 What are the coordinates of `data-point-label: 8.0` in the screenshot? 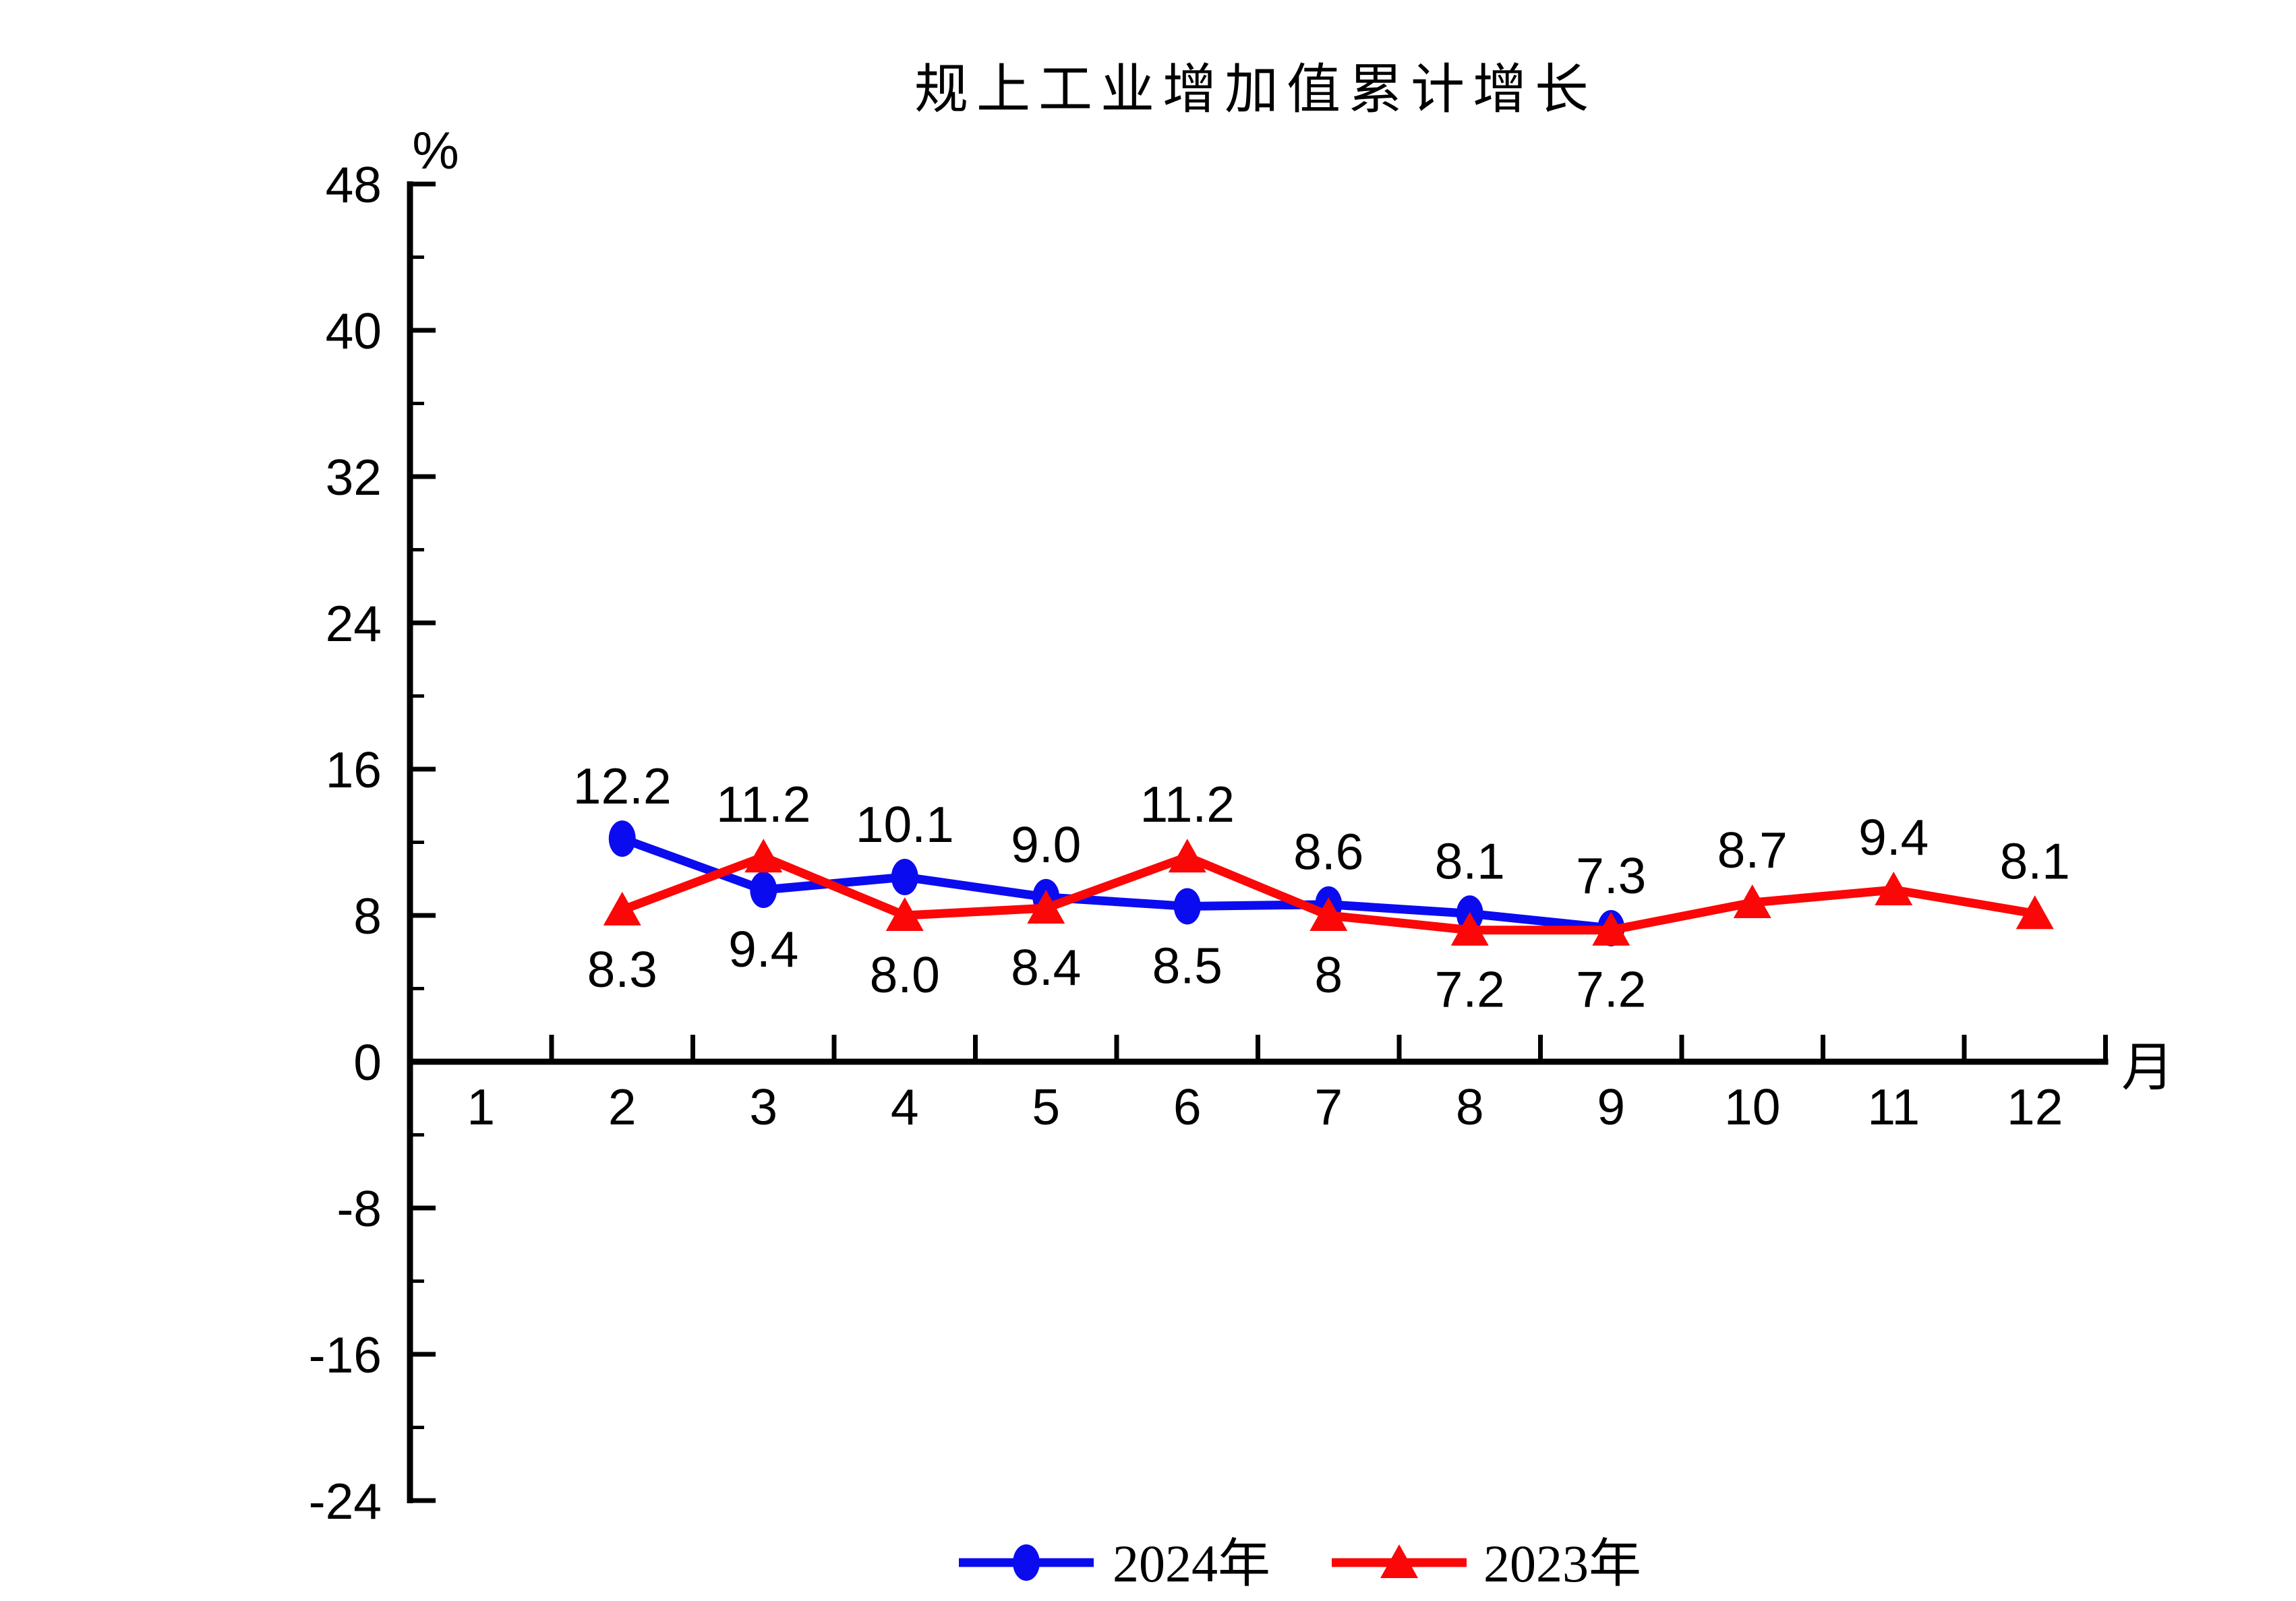 It's located at (905, 975).